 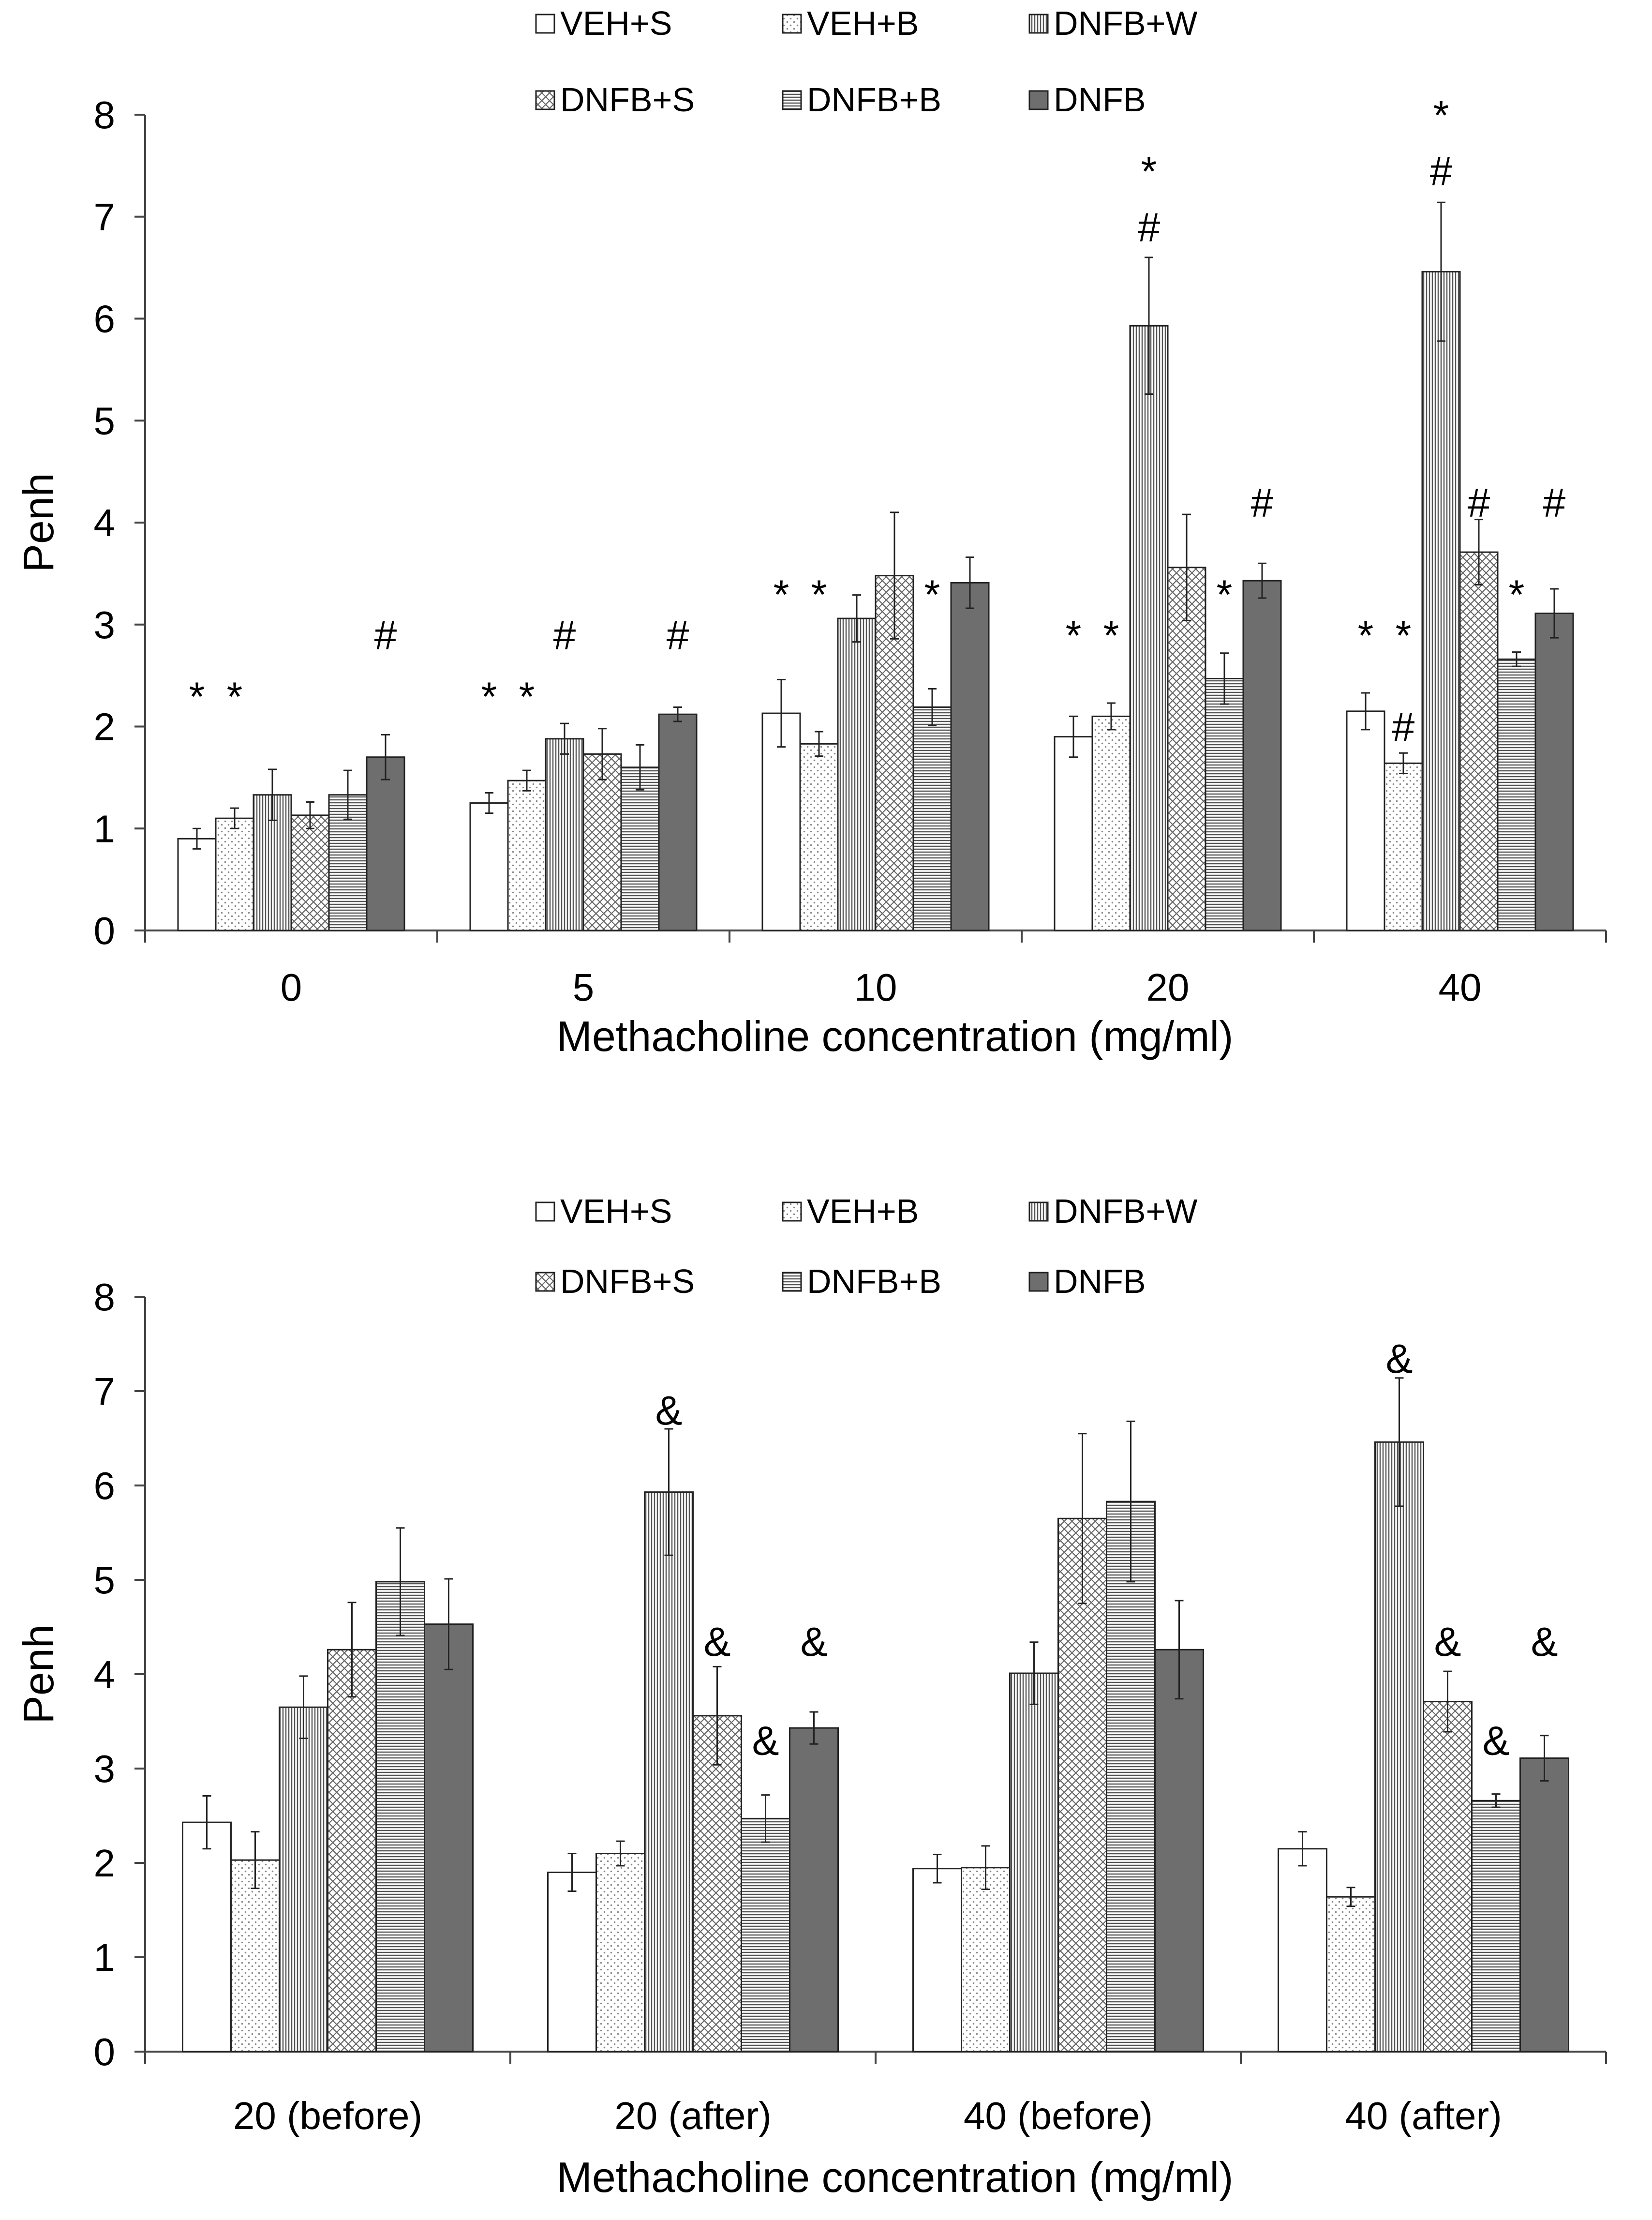 What do you see at coordinates (105, 320) in the screenshot?
I see `y-tick-label: 6` at bounding box center [105, 320].